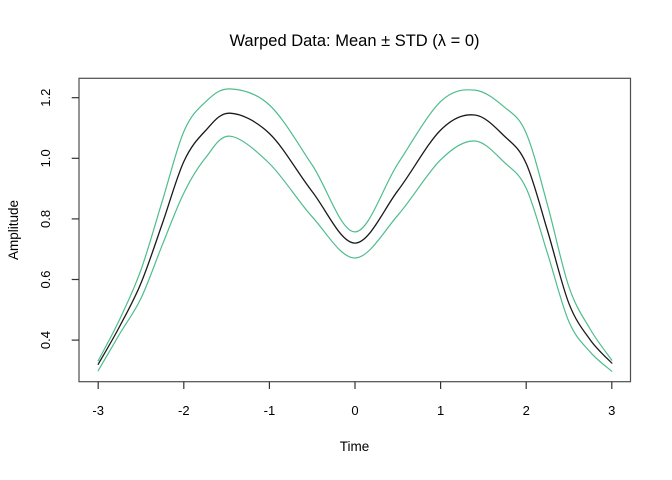 The width and height of the screenshot is (672, 480). What do you see at coordinates (45, 219) in the screenshot?
I see `y-tick-label: 0.8` at bounding box center [45, 219].